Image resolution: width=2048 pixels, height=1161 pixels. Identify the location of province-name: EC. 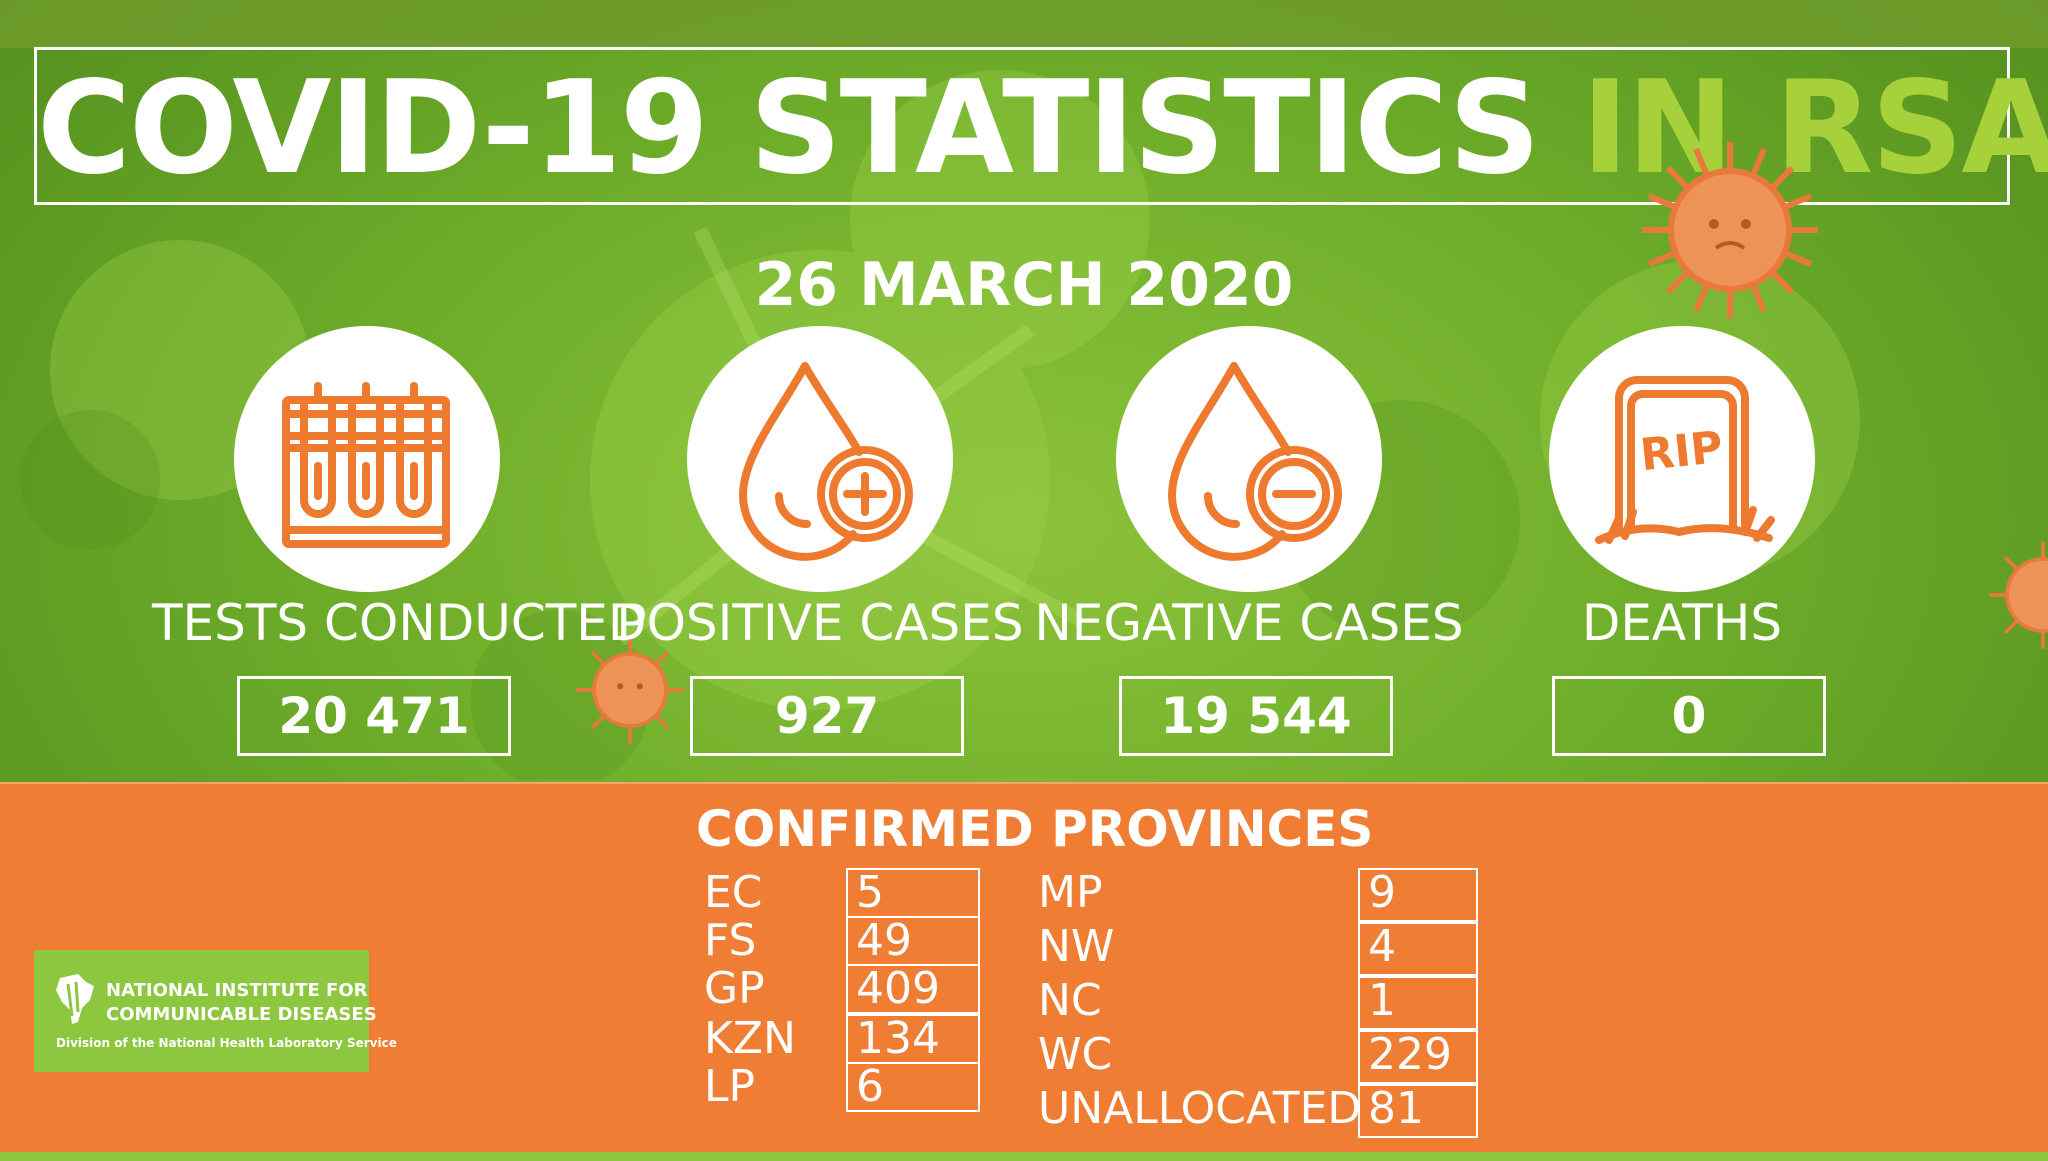
(733, 892).